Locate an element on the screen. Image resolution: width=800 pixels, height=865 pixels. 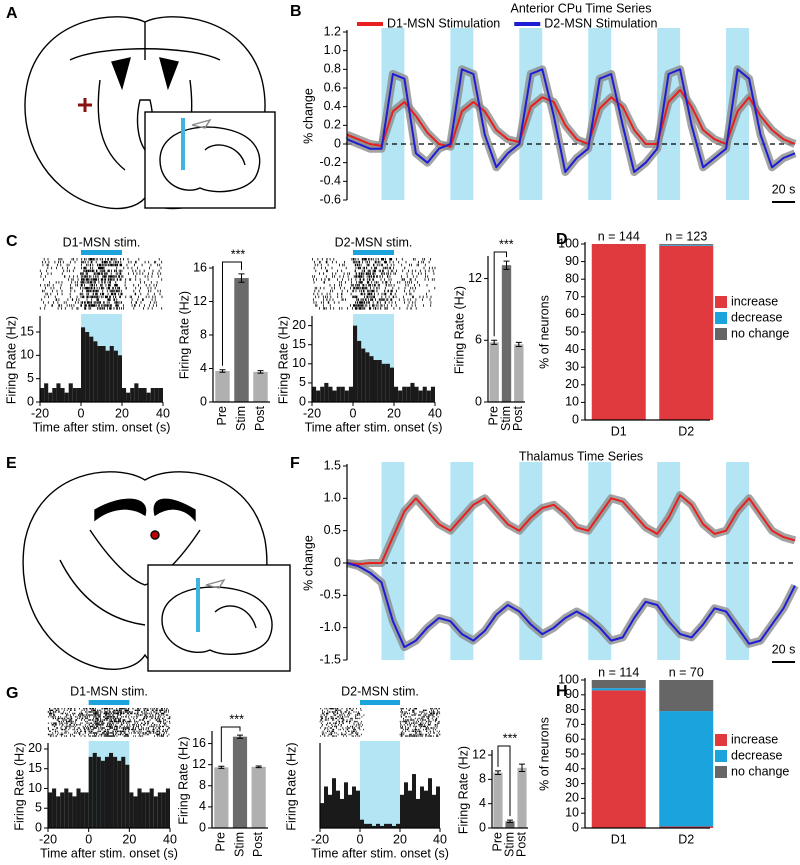
y-tick-label: 30 is located at coordinates (572, 366).